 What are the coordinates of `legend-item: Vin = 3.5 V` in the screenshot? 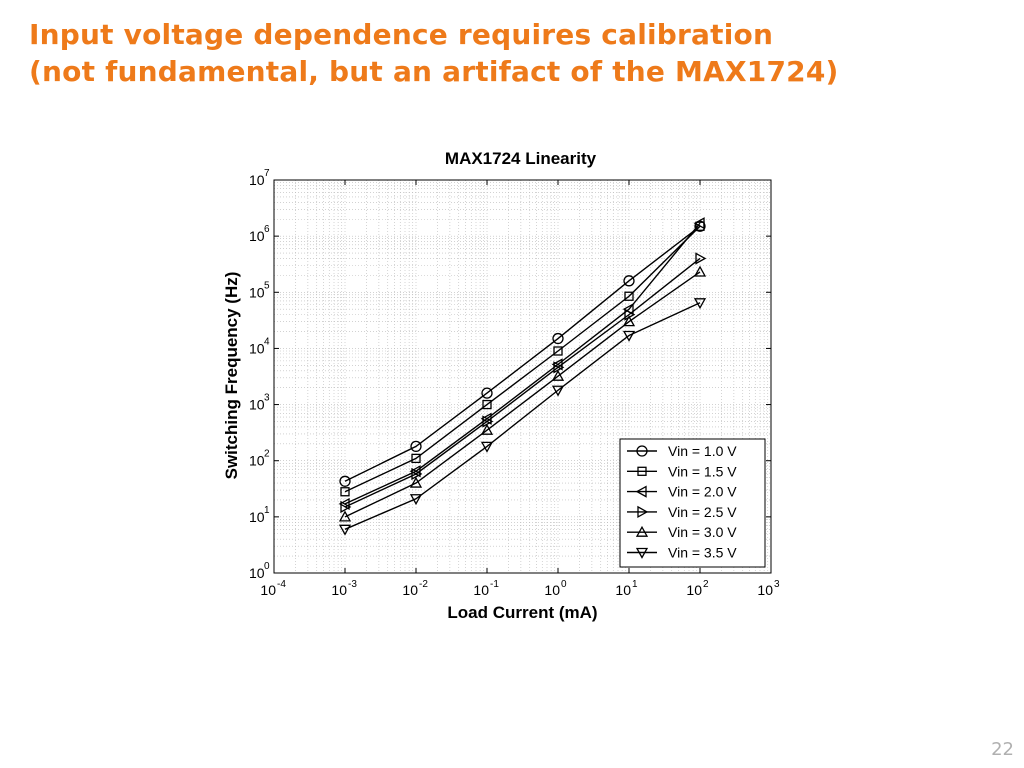 It's located at (682, 553).